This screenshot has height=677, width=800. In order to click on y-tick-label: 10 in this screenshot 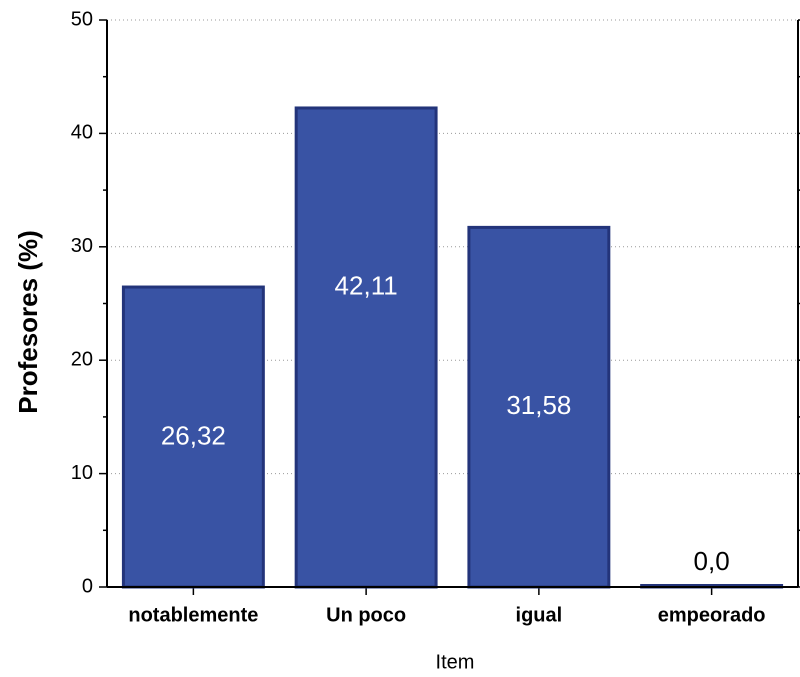, I will do `click(82, 473)`.